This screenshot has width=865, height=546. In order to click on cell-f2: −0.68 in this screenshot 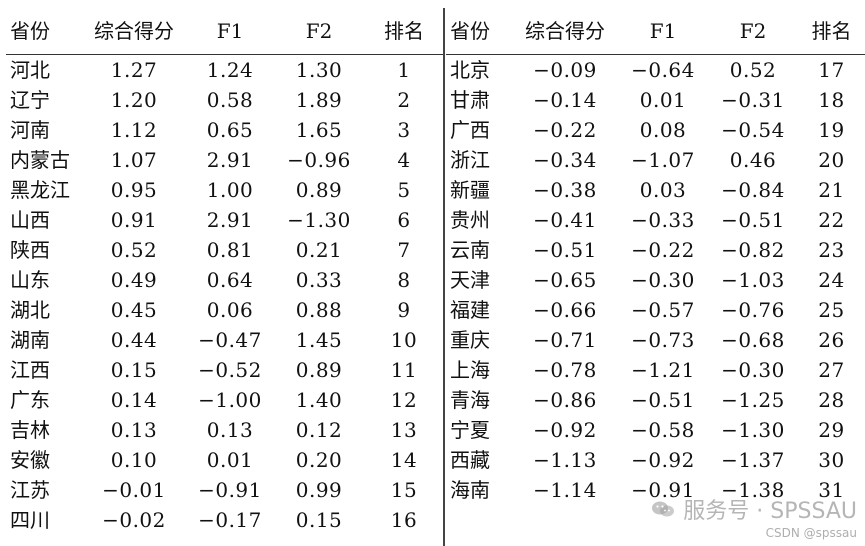, I will do `click(753, 340)`.